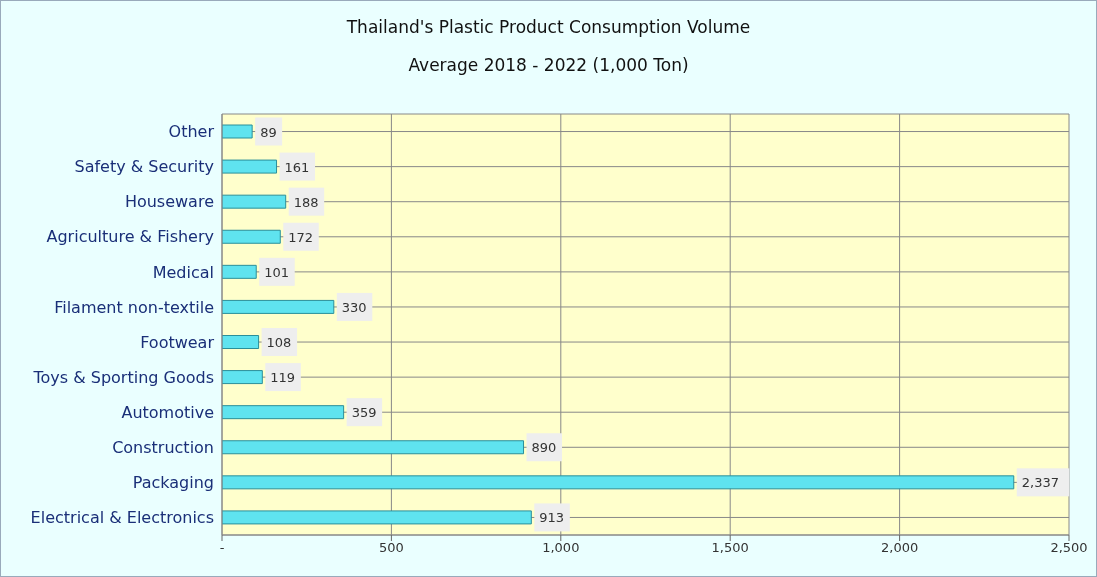  Describe the element at coordinates (552, 518) in the screenshot. I see `data-label: 913` at that location.